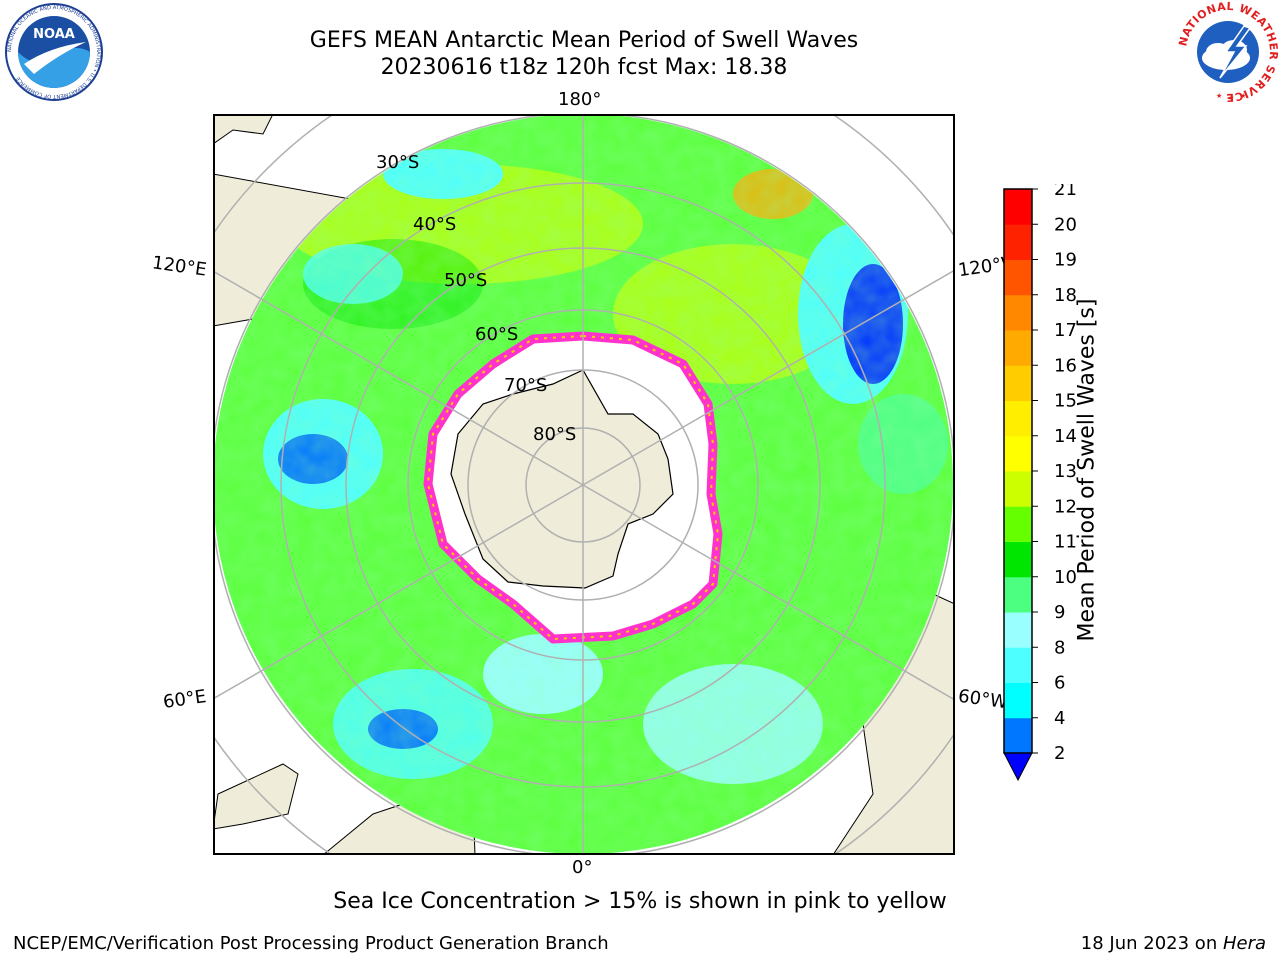 This screenshot has height=960, width=1280. What do you see at coordinates (1065, 401) in the screenshot?
I see `colorbar-tick-label: 15` at bounding box center [1065, 401].